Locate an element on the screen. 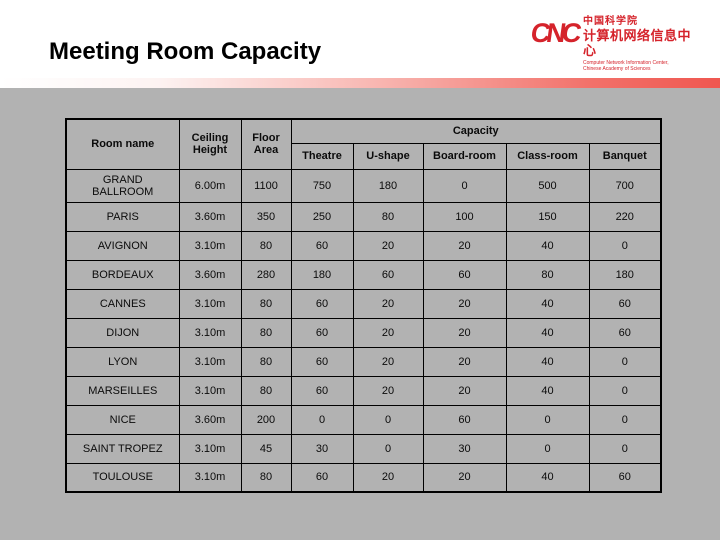 Image resolution: width=720 pixels, height=540 pixels. value-cell: 250 is located at coordinates (322, 216).